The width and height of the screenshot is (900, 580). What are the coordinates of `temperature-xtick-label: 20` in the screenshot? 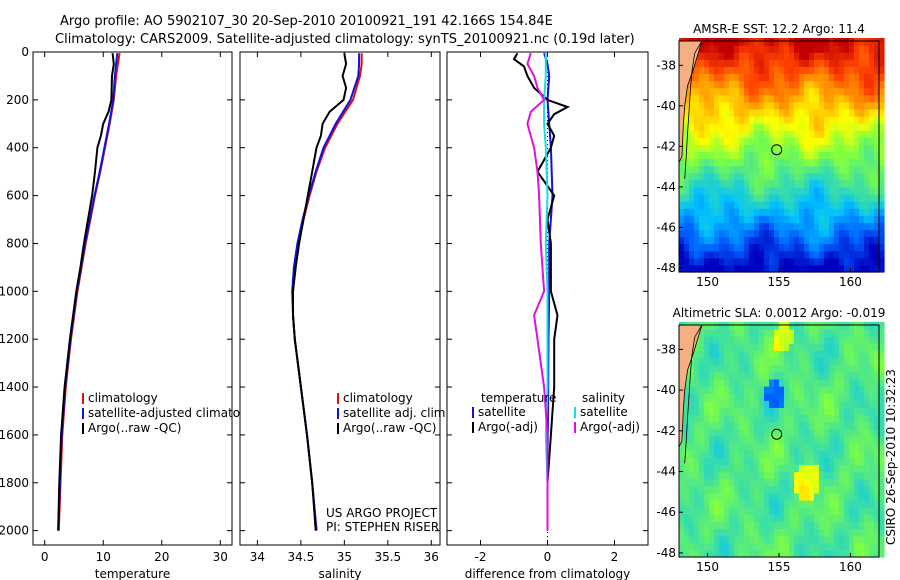 It's located at (161, 557).